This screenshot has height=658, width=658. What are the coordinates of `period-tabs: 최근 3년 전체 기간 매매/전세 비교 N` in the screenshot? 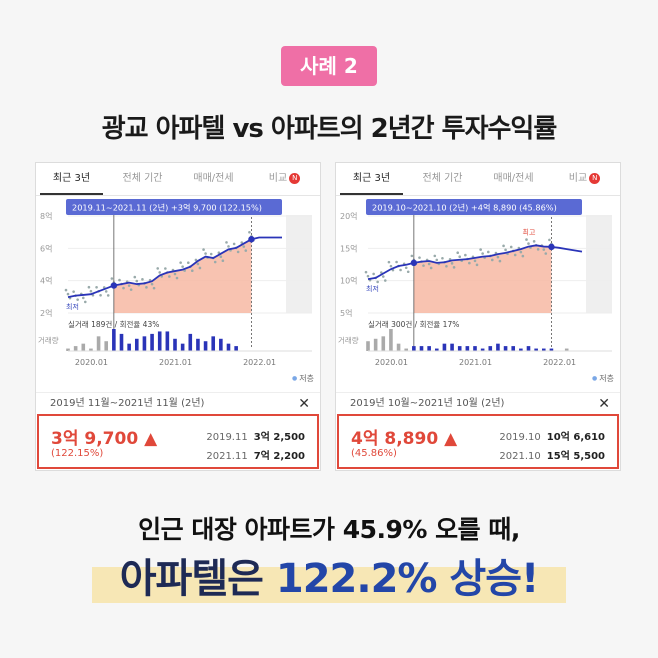 It's located at (478, 179).